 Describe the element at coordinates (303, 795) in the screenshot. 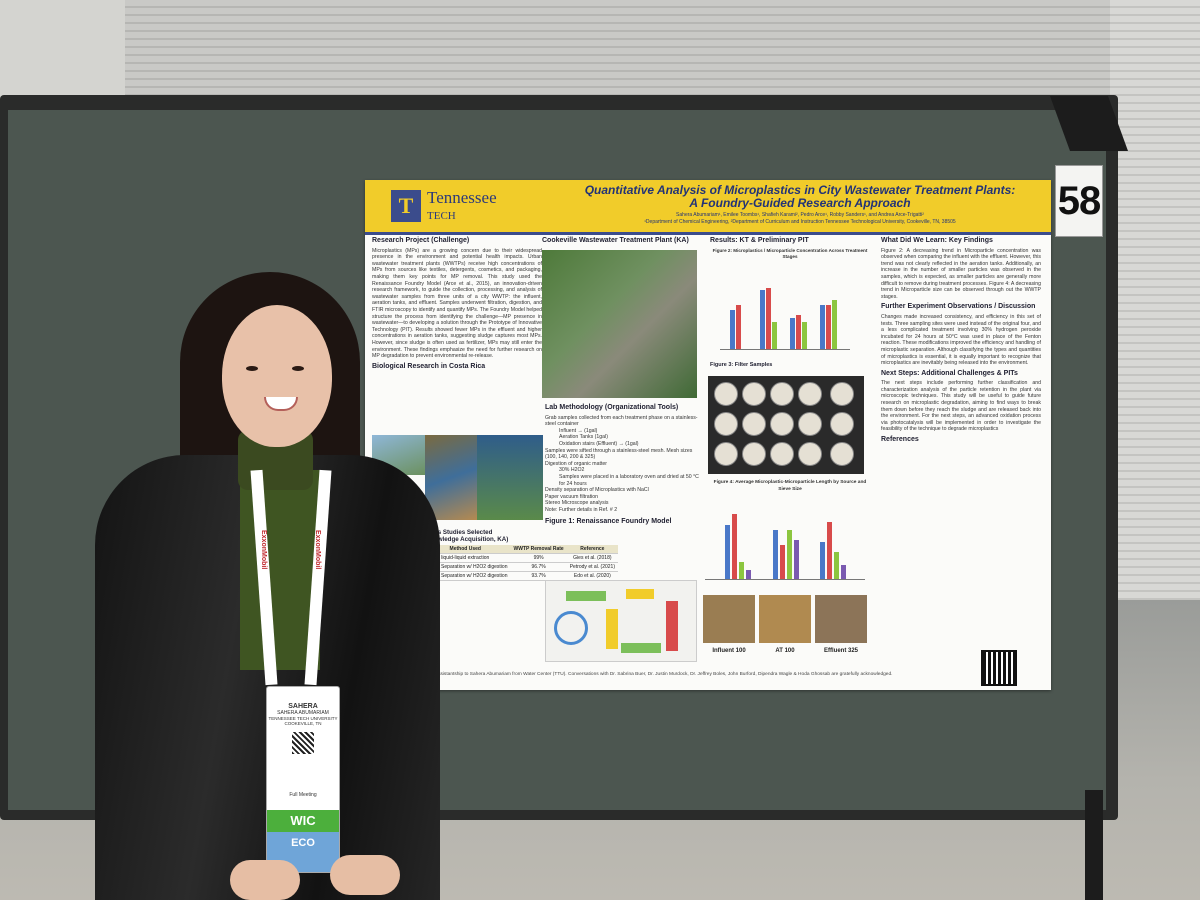

I see `badge-type: Full Meeting` at that location.